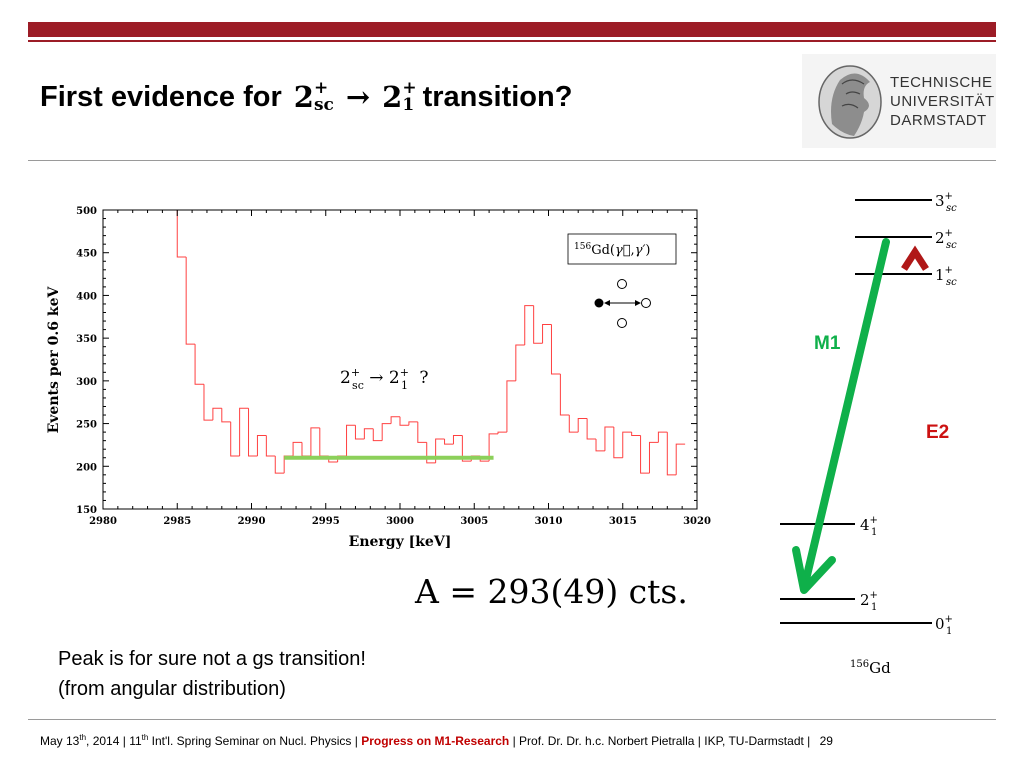 The width and height of the screenshot is (1024, 768). I want to click on x-tick-label: 3005, so click(474, 521).